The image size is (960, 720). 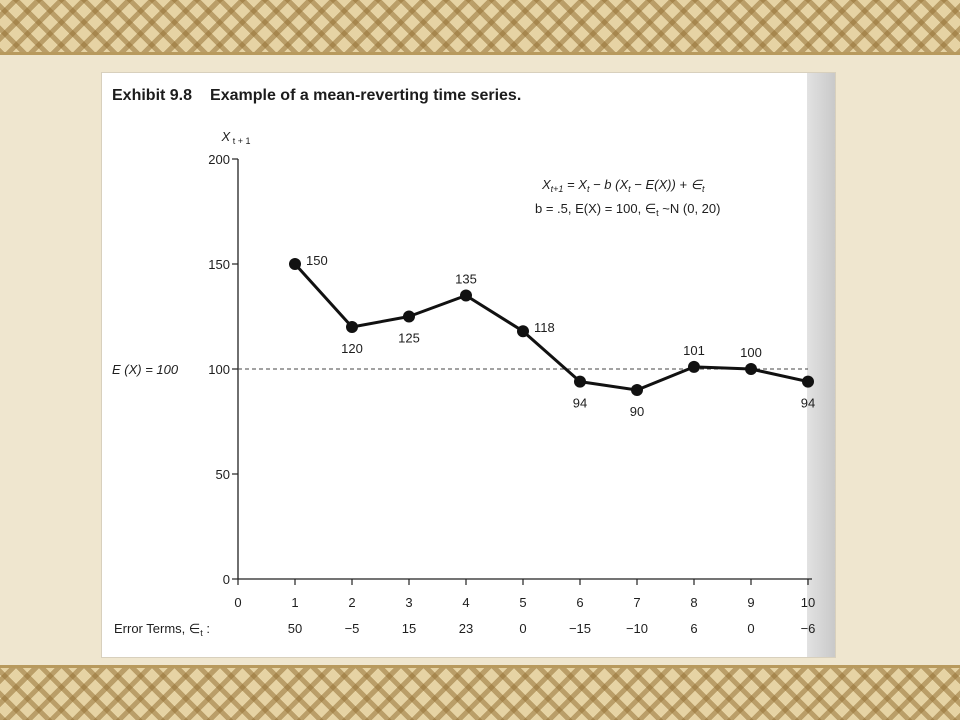 I want to click on error-terms-label: Error Terms, ∈t :, so click(x=162, y=629).